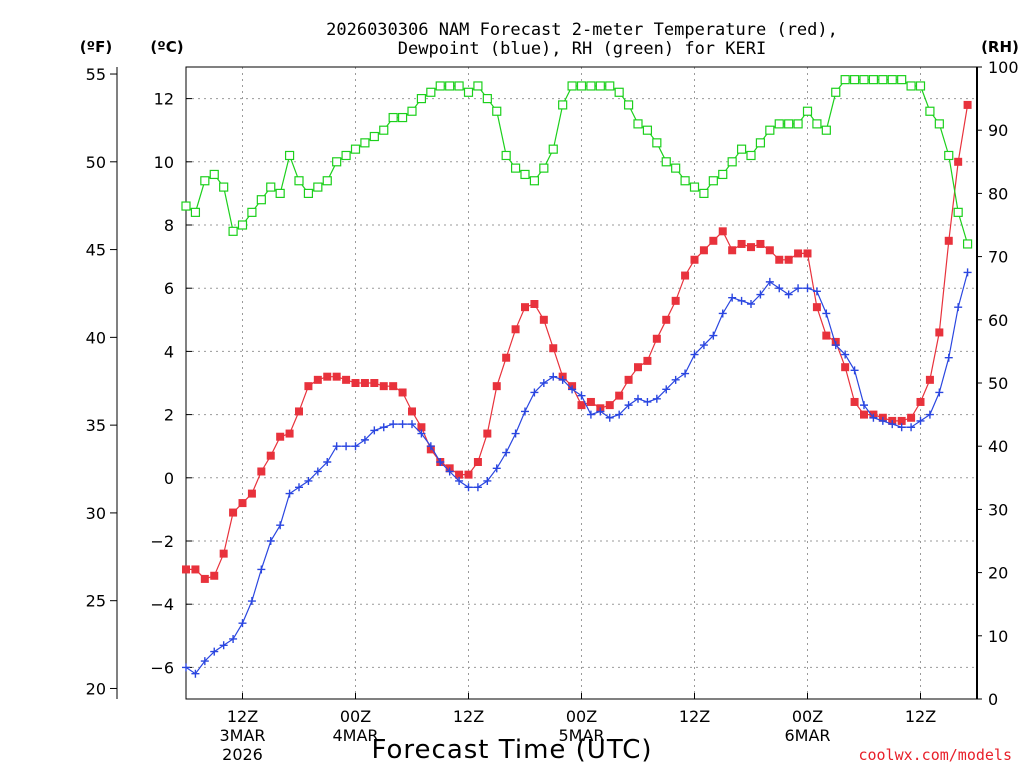  I want to click on celsius-tick-label: −2, so click(162, 541).